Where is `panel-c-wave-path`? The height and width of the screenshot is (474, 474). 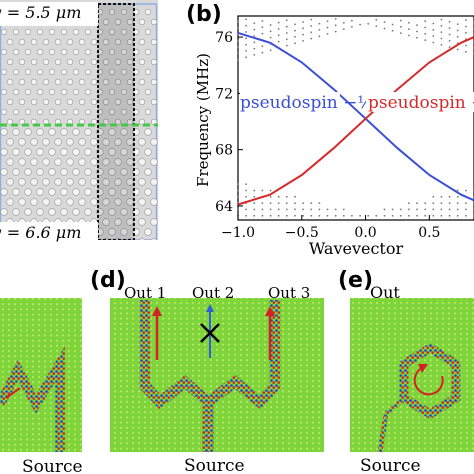 panel-c-wave-path is located at coordinates (32, 398).